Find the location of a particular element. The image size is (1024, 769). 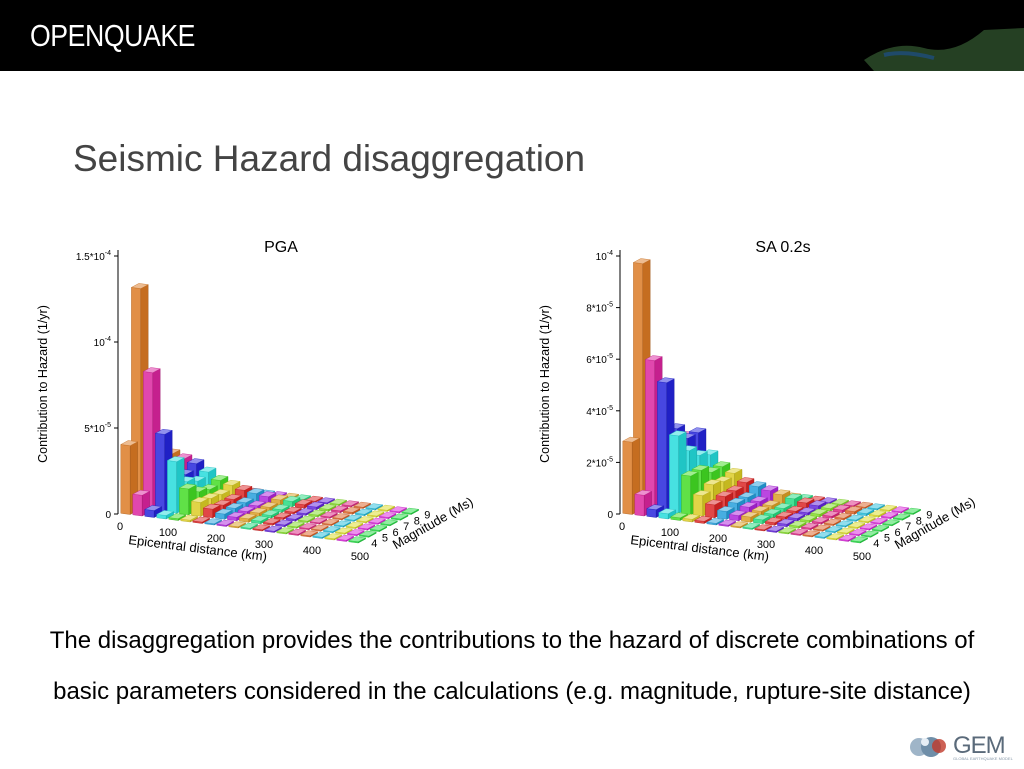

chart-sa-xlabel: Epicentral distance (km) is located at coordinates (700, 548).